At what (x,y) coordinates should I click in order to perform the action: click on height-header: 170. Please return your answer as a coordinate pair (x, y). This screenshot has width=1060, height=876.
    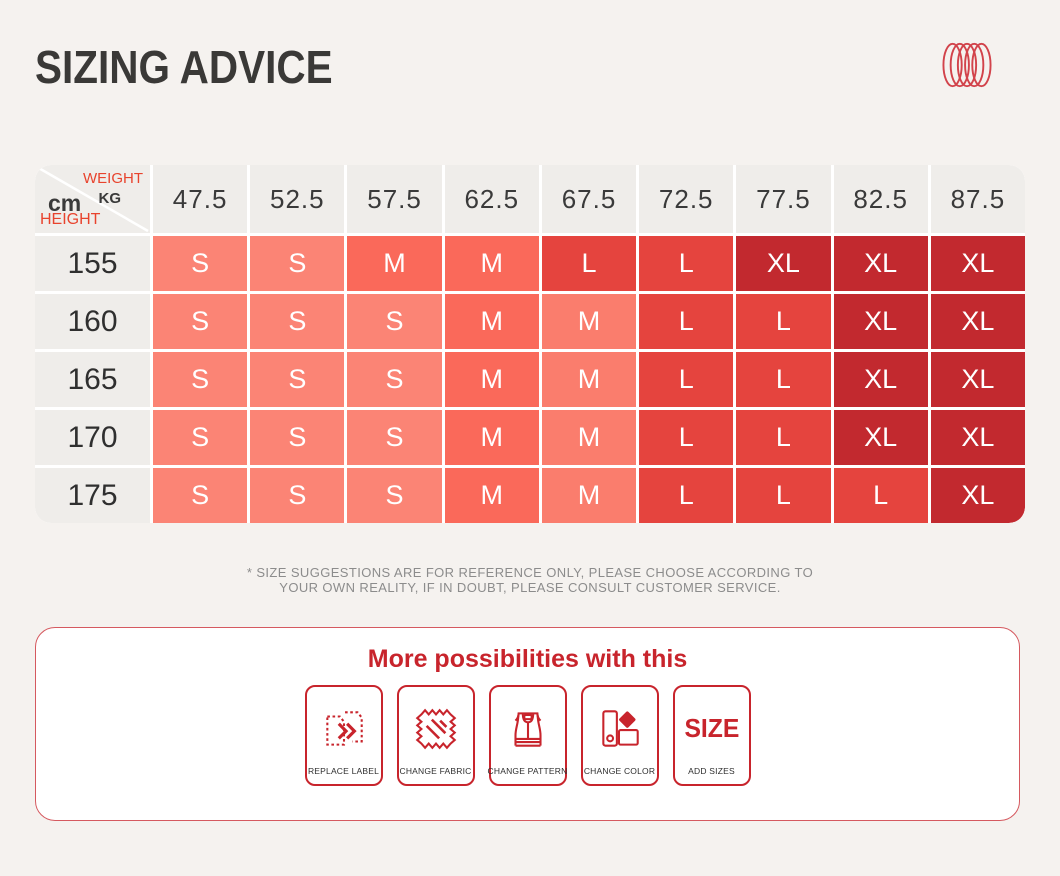
    Looking at the image, I should click on (92, 437).